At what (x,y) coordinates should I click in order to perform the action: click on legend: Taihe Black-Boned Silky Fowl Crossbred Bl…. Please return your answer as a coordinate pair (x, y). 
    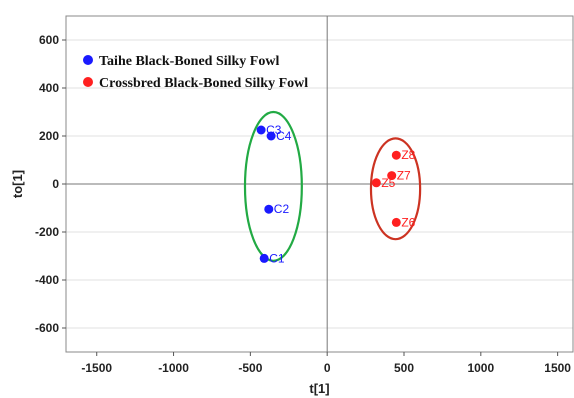
    Looking at the image, I should click on (195, 72).